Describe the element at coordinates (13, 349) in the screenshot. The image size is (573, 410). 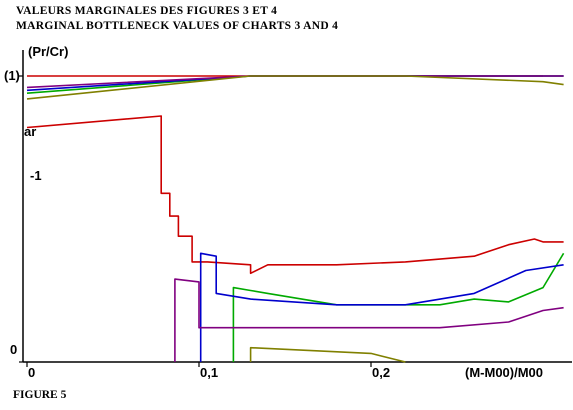
I see `y-tick-label: 0` at that location.